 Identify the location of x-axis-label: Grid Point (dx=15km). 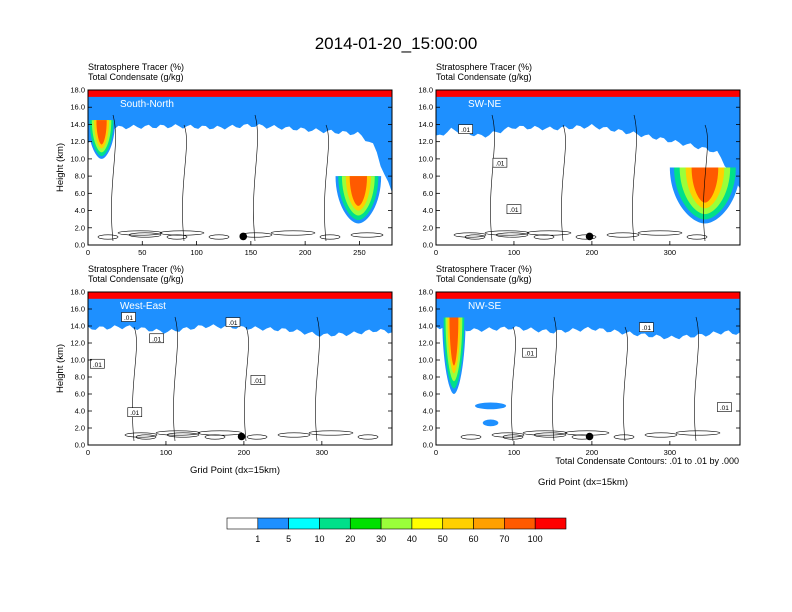
(583, 482).